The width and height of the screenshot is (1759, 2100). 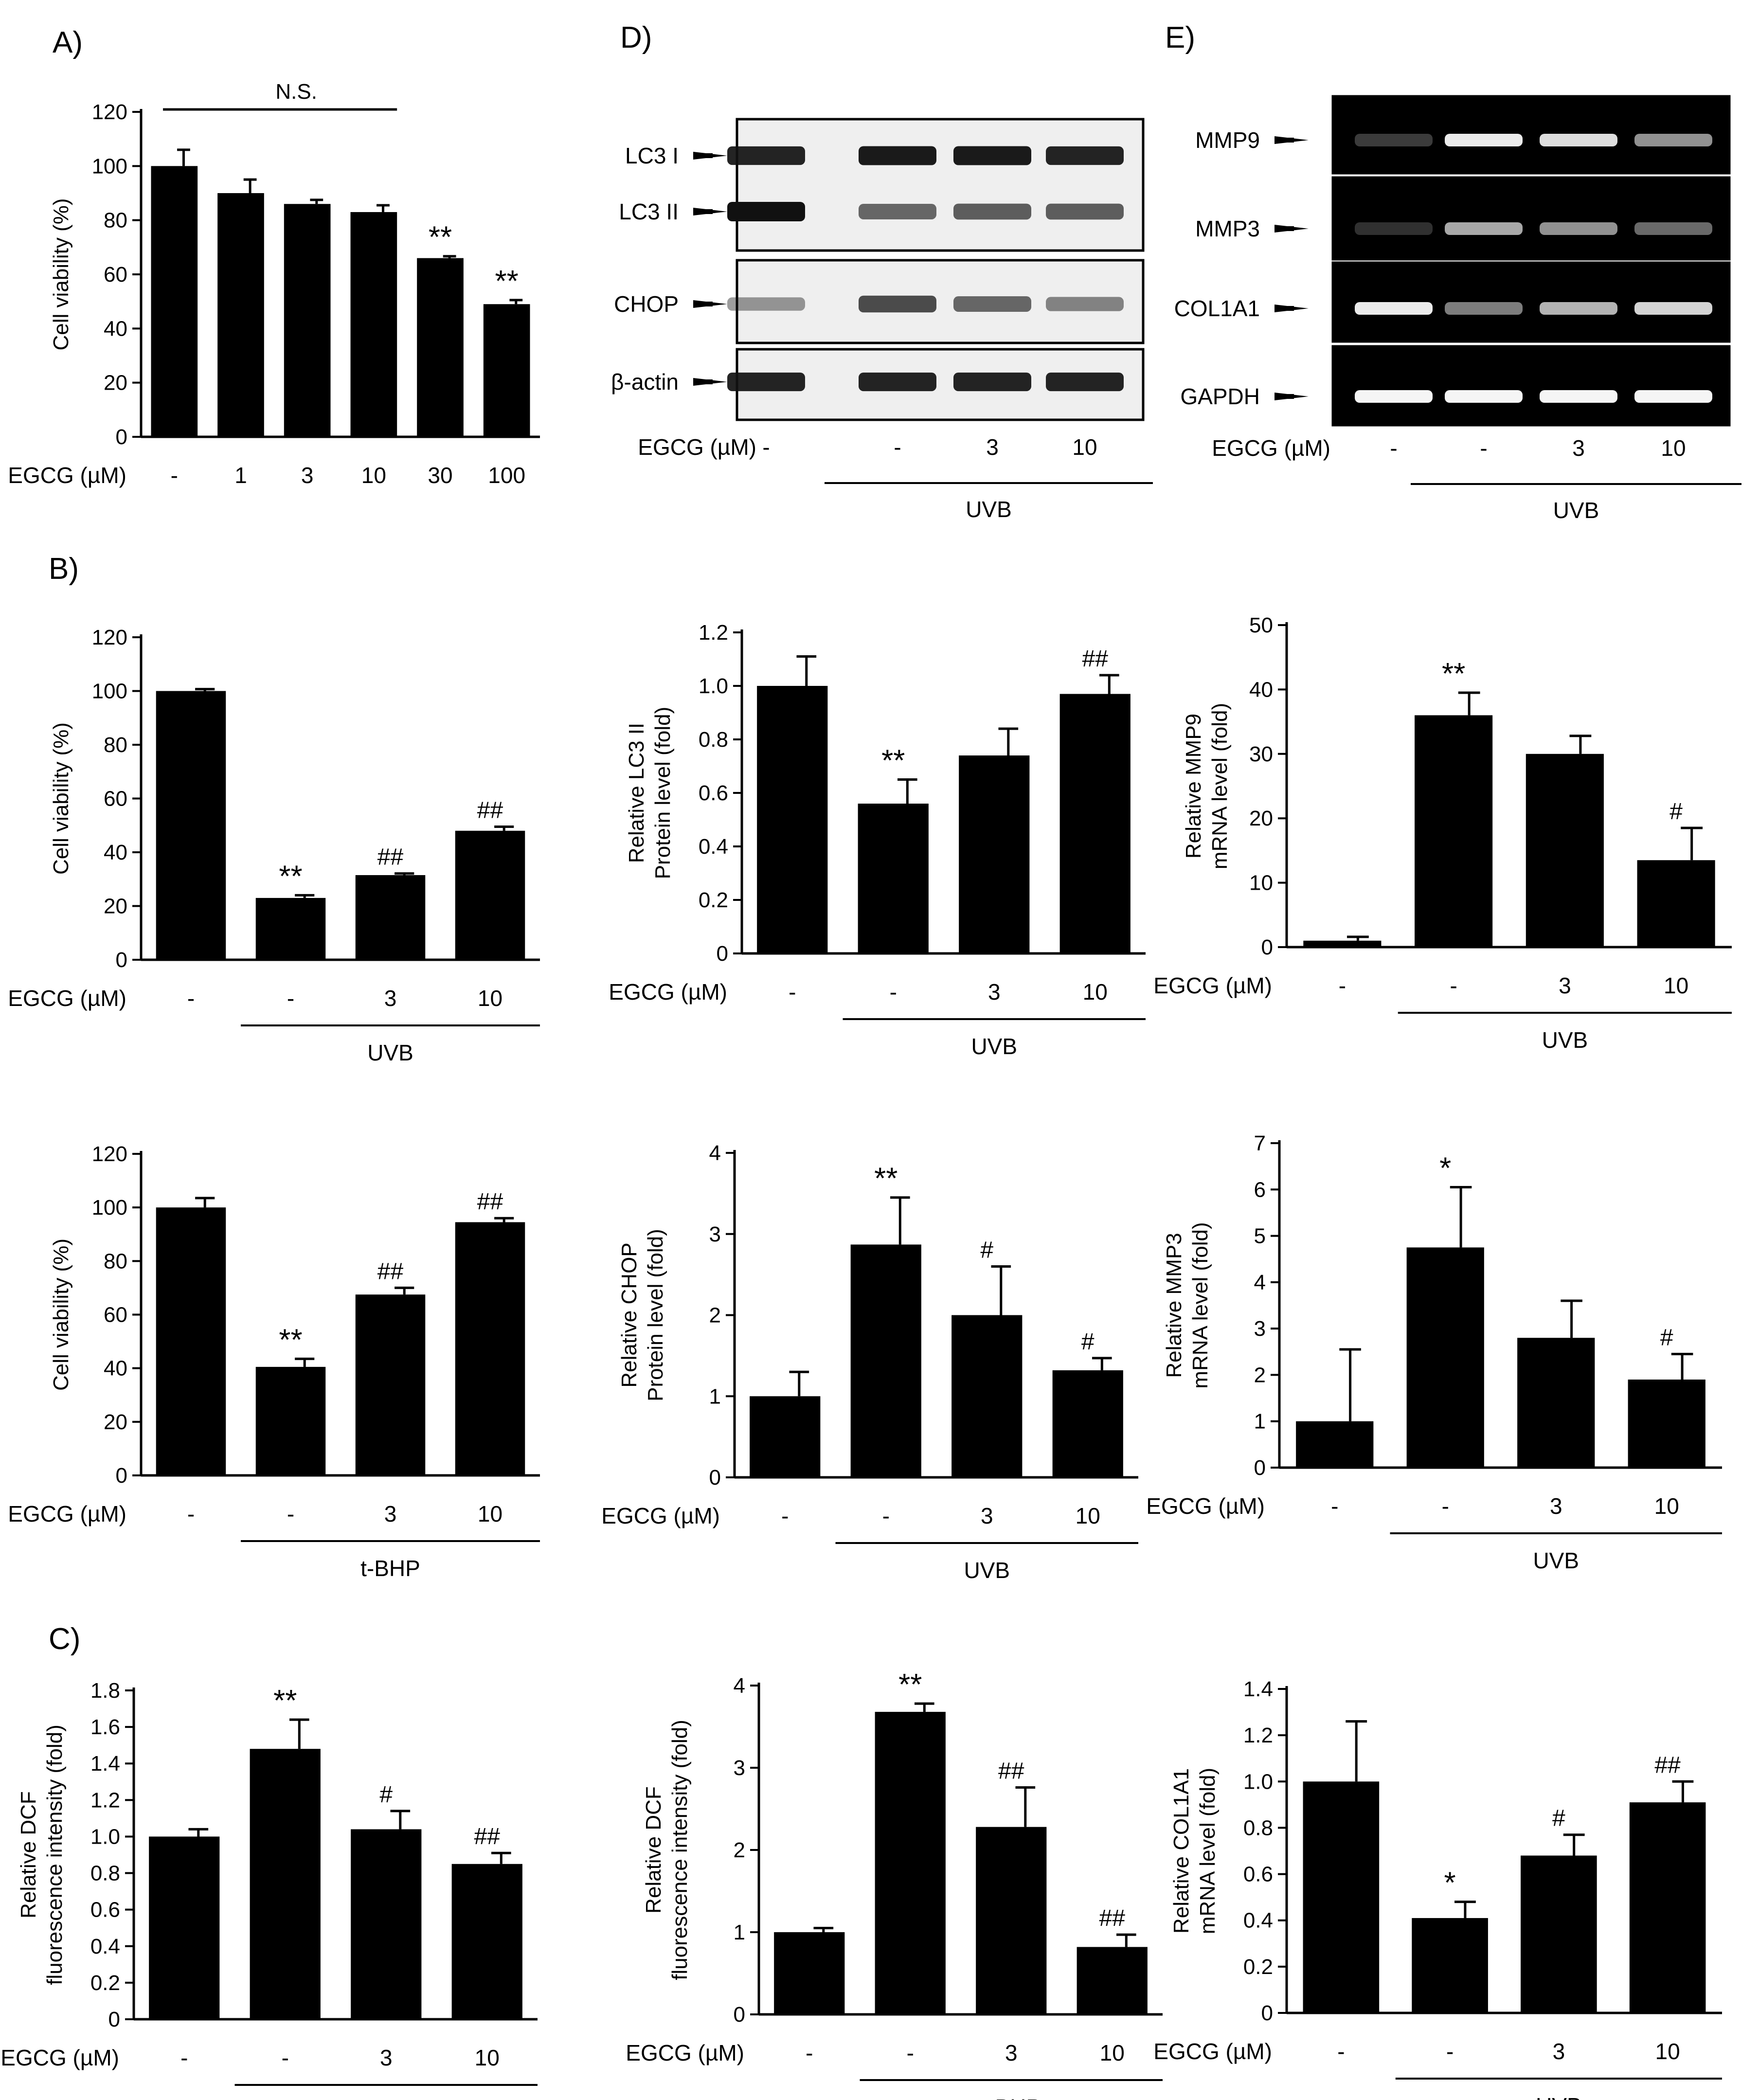 I want to click on y-tick-label: 10, so click(x=1261, y=883).